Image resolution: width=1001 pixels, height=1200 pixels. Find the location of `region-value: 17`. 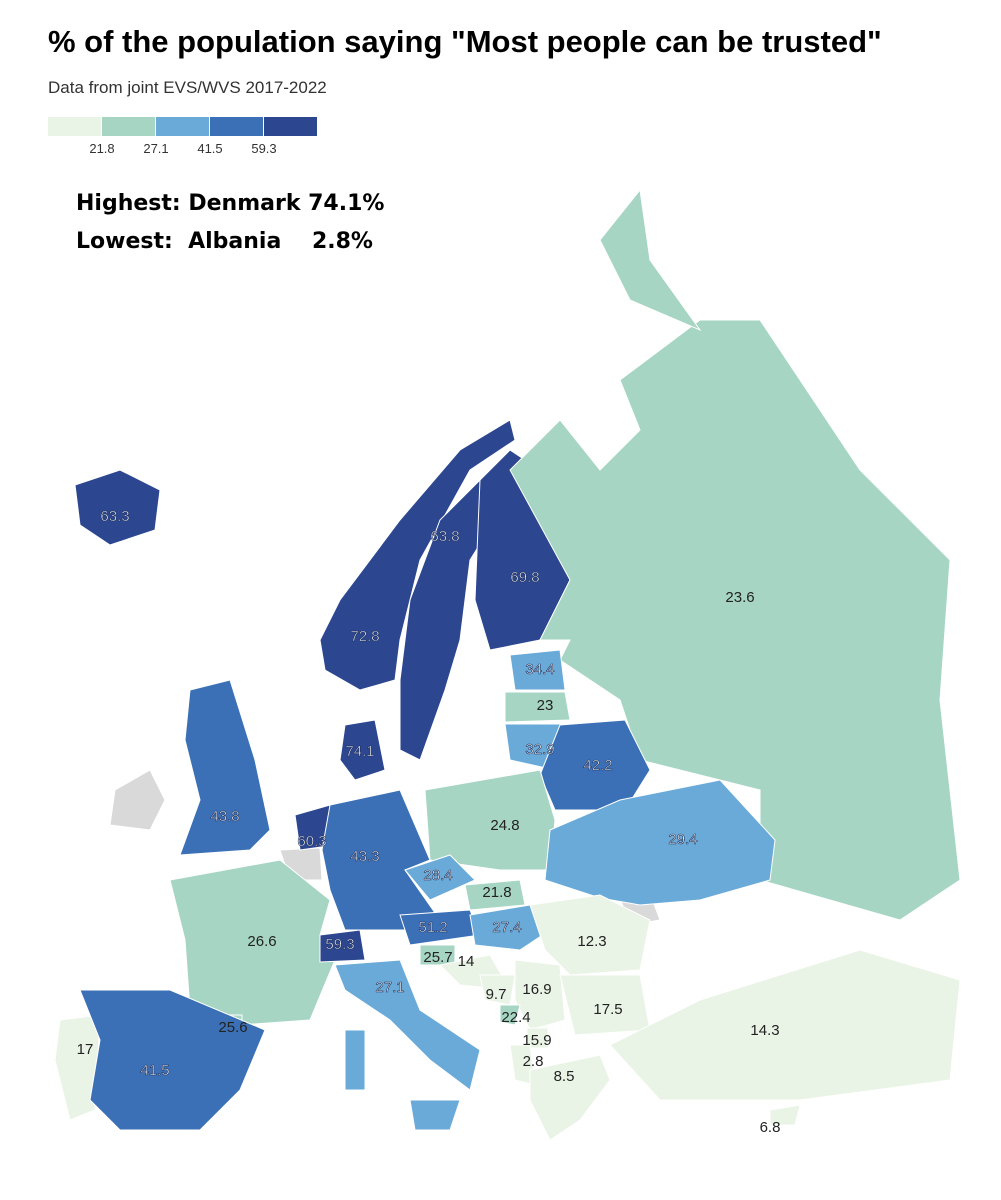

region-value: 17 is located at coordinates (85, 1049).